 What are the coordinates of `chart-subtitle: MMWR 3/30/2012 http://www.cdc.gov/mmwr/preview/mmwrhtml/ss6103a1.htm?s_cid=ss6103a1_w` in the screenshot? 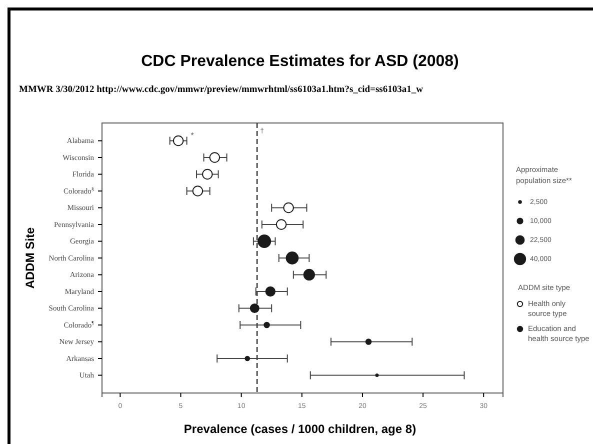 It's located at (221, 90).